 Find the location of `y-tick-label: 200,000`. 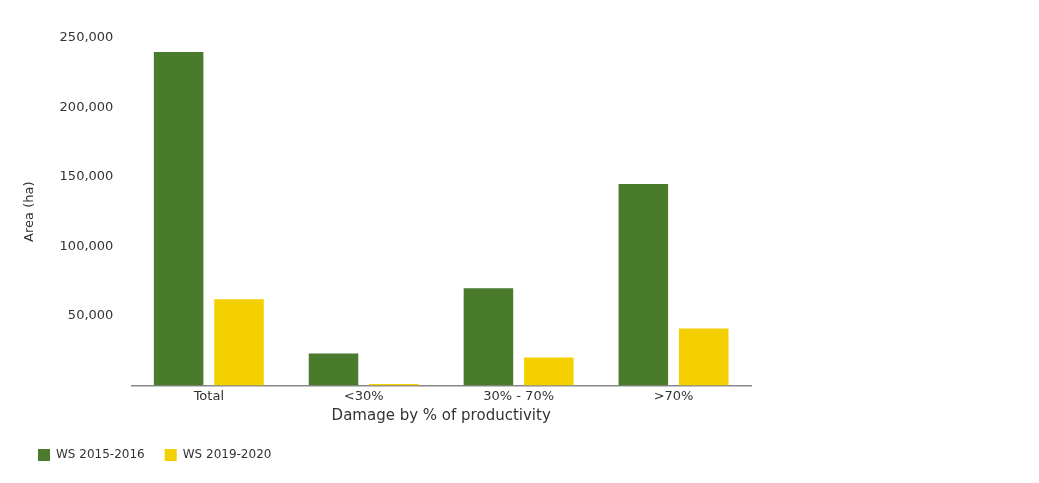

y-tick-label: 200,000 is located at coordinates (86, 106).